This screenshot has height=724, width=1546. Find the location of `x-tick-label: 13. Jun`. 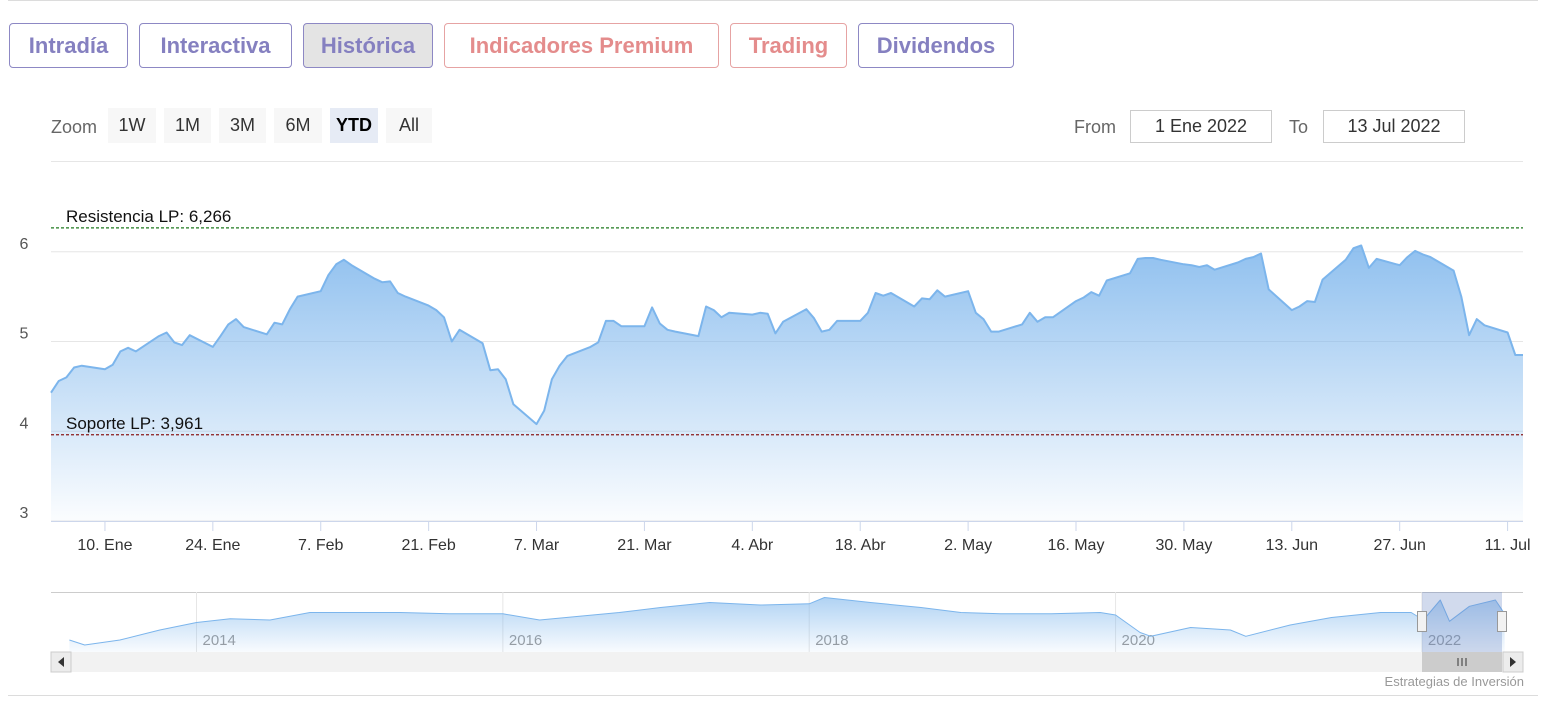

x-tick-label: 13. Jun is located at coordinates (1292, 545).